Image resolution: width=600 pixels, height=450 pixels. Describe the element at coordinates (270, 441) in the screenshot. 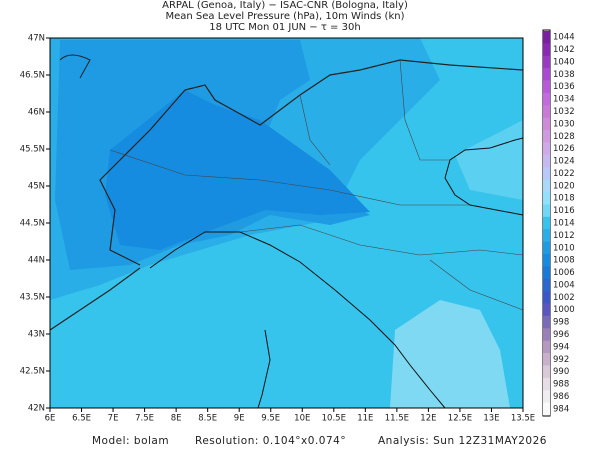

I see `footer-resolution: Resolution: 0.104°x0.074°` at that location.